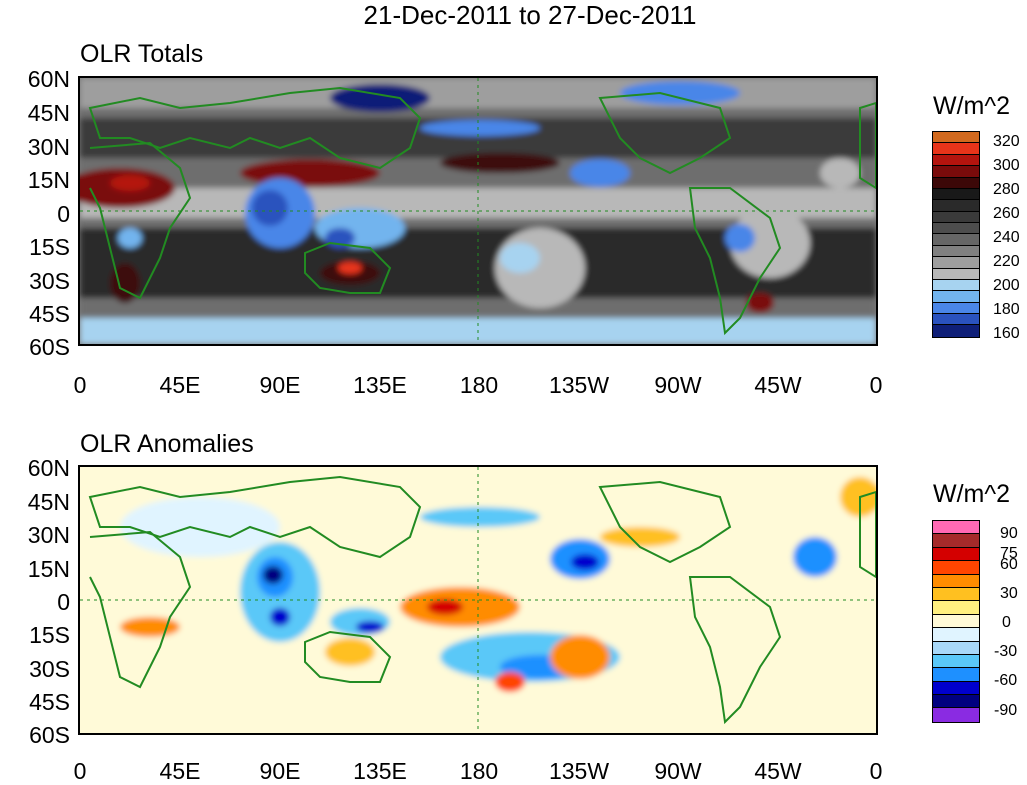 This screenshot has height=785, width=1027. I want to click on totals-x-tick: 90E, so click(280, 385).